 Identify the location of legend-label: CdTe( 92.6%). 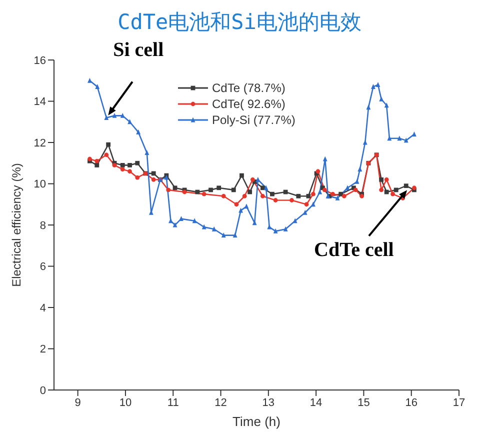
(249, 104).